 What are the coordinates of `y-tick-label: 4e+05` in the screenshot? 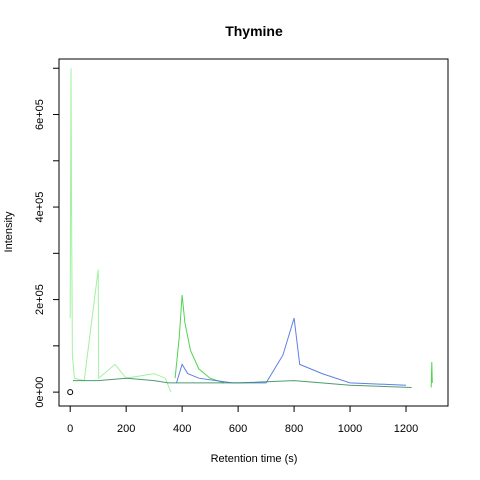 It's located at (40, 207).